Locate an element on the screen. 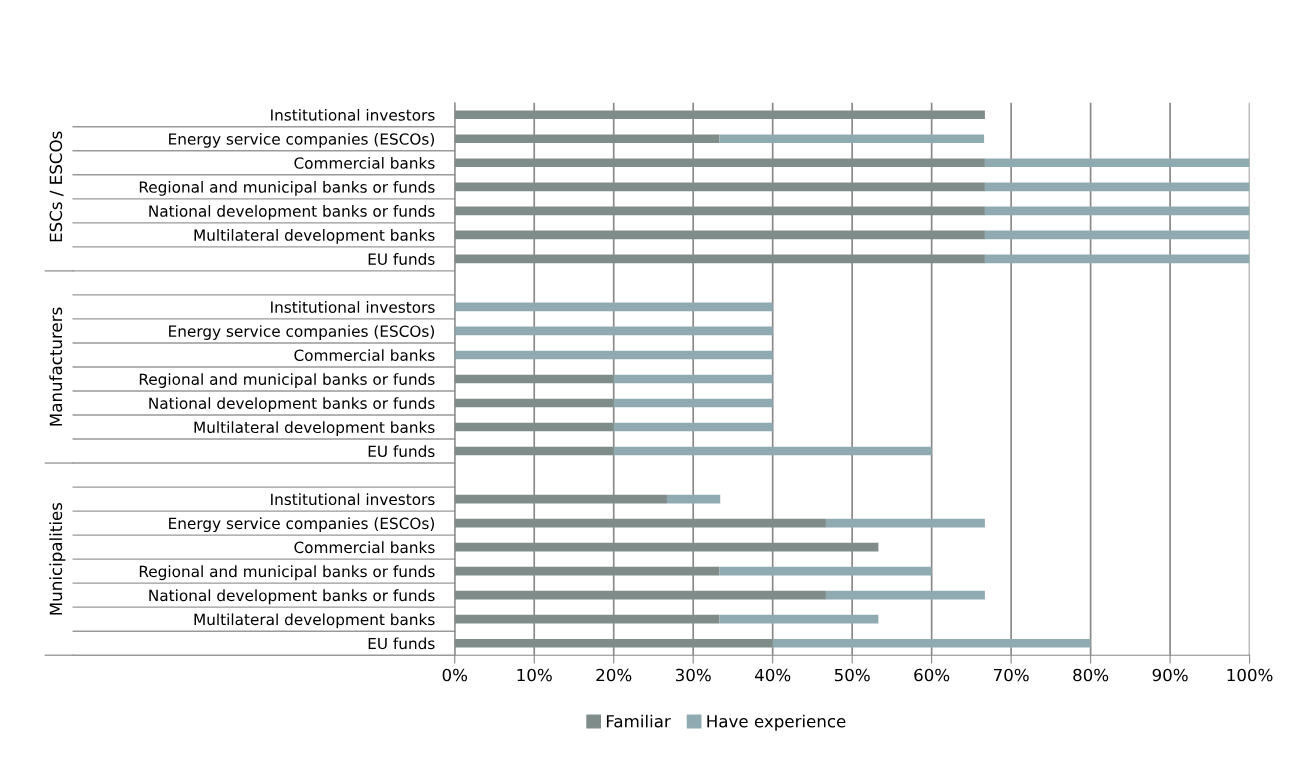 The height and width of the screenshot is (761, 1303). legend-label: Familiar is located at coordinates (638, 721).